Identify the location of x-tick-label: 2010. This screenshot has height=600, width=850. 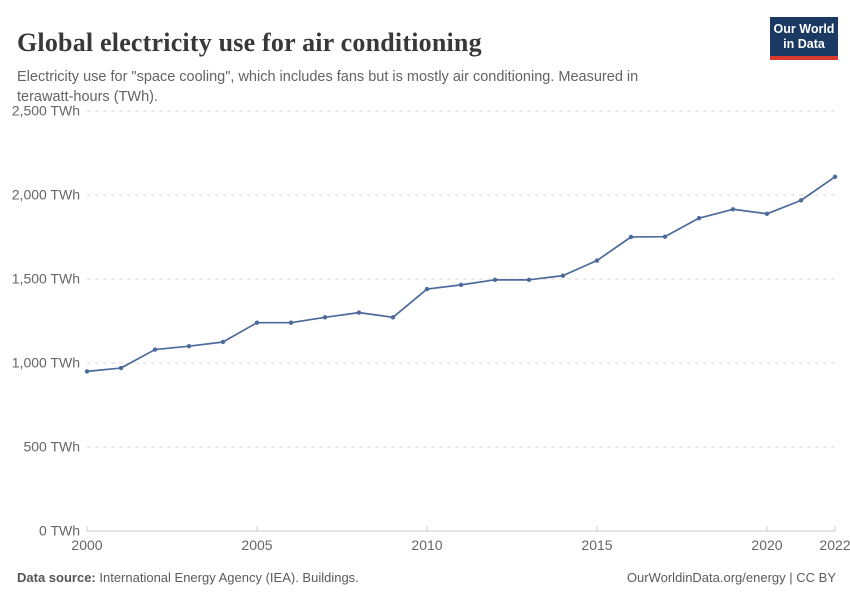
(426, 545).